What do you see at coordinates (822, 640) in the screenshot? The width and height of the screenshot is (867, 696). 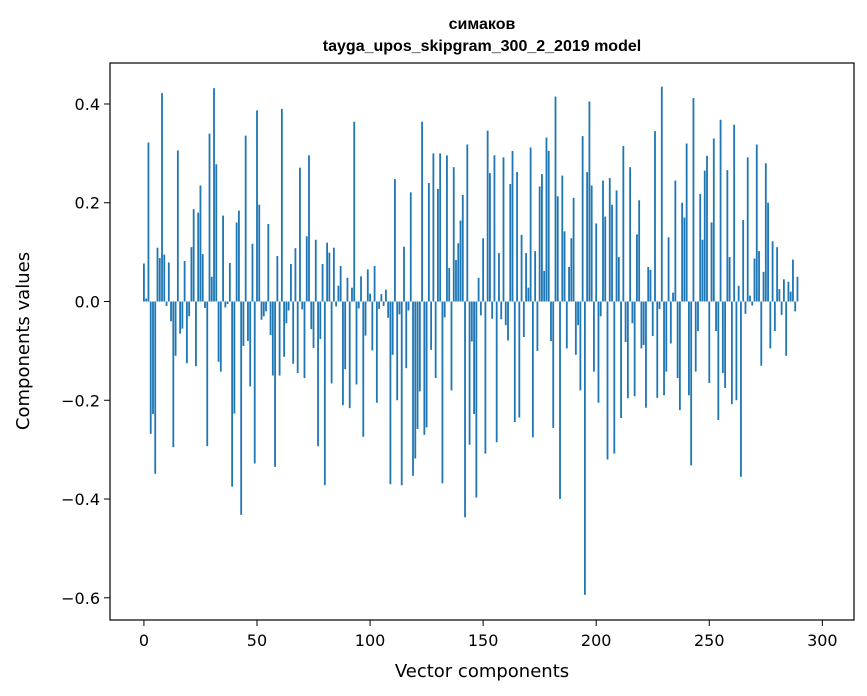 I see `x-tick-label: 300` at bounding box center [822, 640].